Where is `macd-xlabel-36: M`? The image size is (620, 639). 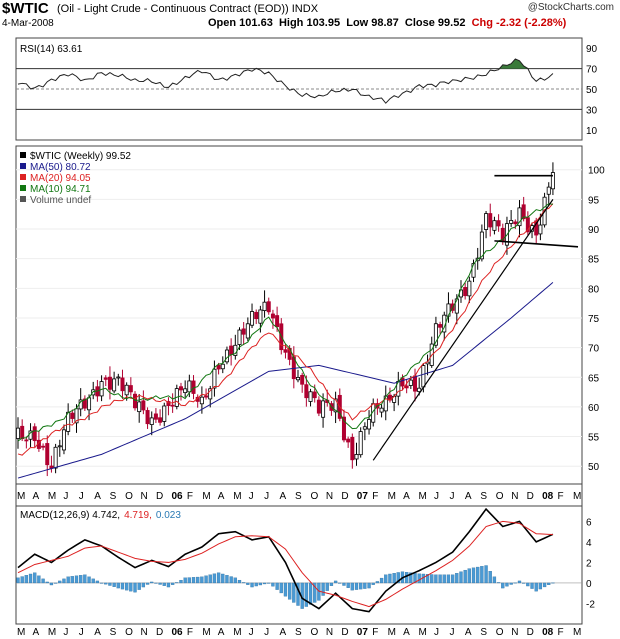 macd-xlabel-36: M is located at coordinates (577, 632).